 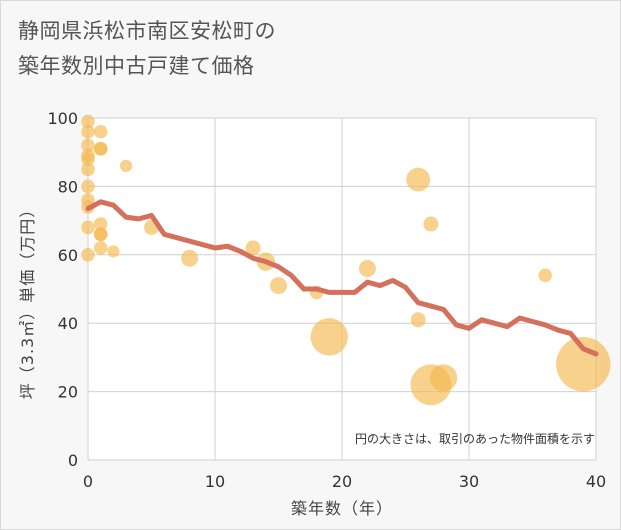 I want to click on y-tick-labels: 0 20 40 60 80 100, so click(x=62, y=289).